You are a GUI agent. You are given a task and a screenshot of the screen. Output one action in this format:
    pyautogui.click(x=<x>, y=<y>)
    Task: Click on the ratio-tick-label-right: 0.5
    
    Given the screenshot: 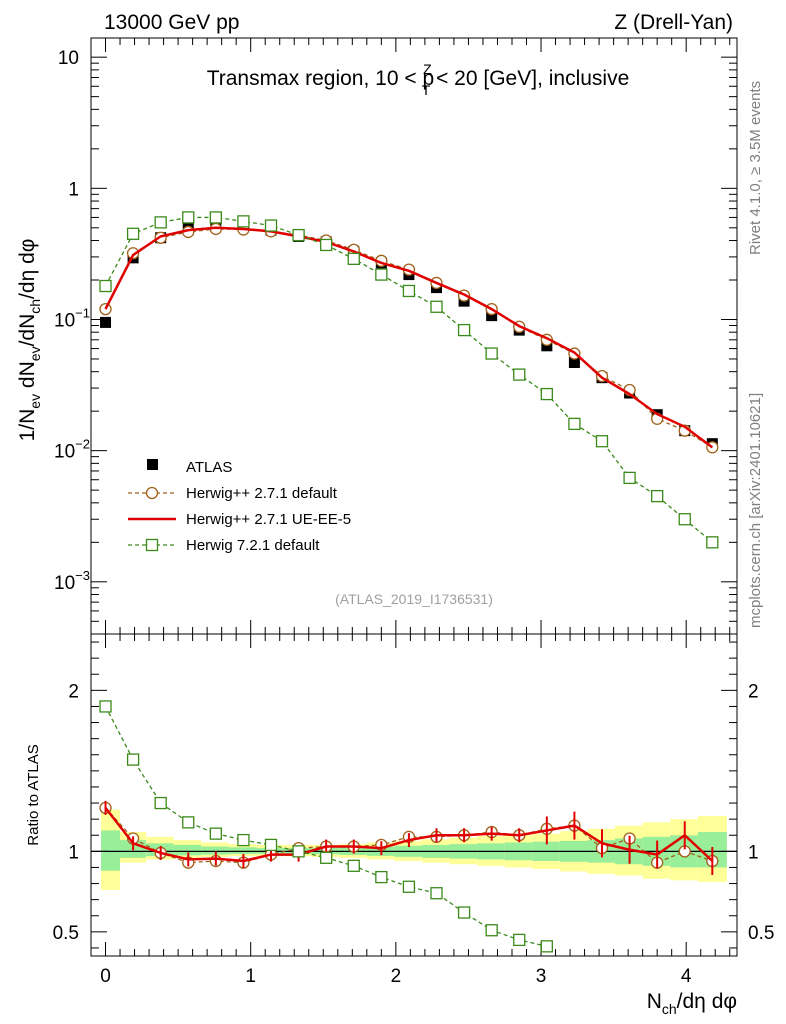 What is the action you would take?
    pyautogui.click(x=761, y=933)
    